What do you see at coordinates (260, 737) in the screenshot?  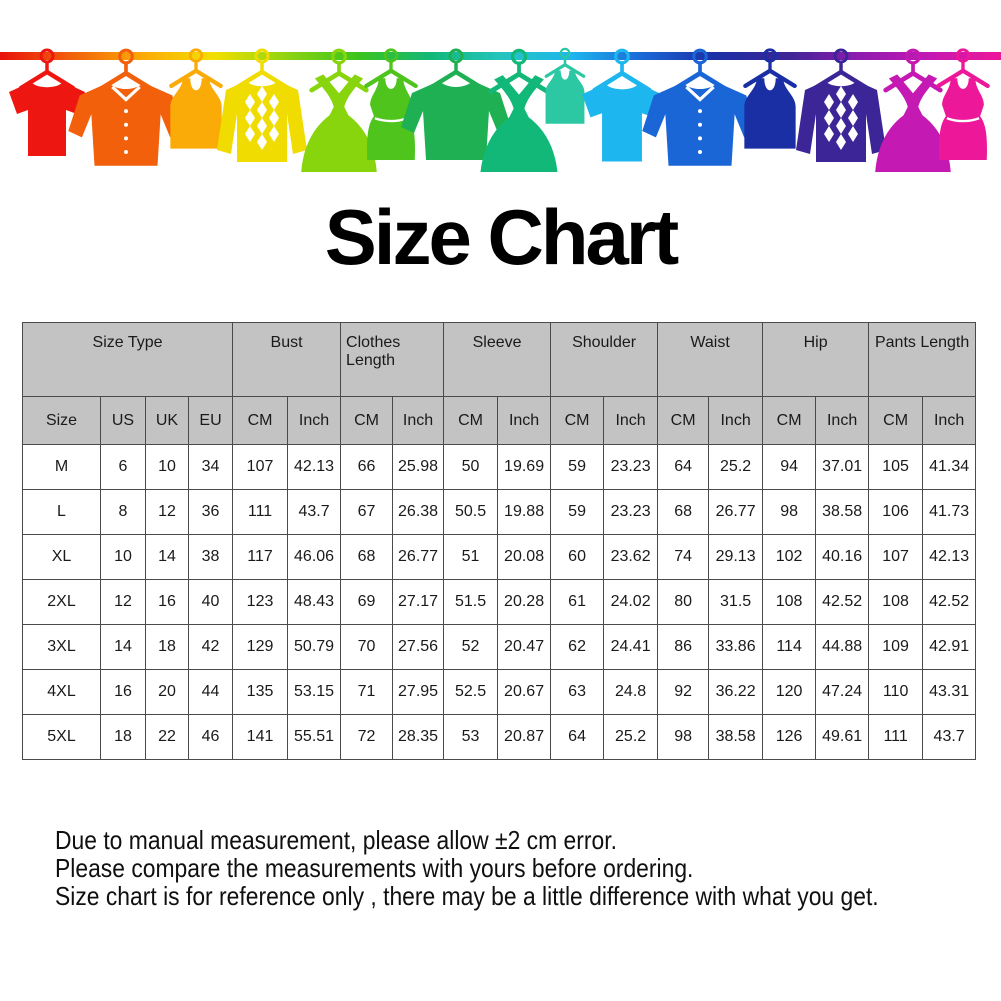 I see `measurement-cell: 141` at bounding box center [260, 737].